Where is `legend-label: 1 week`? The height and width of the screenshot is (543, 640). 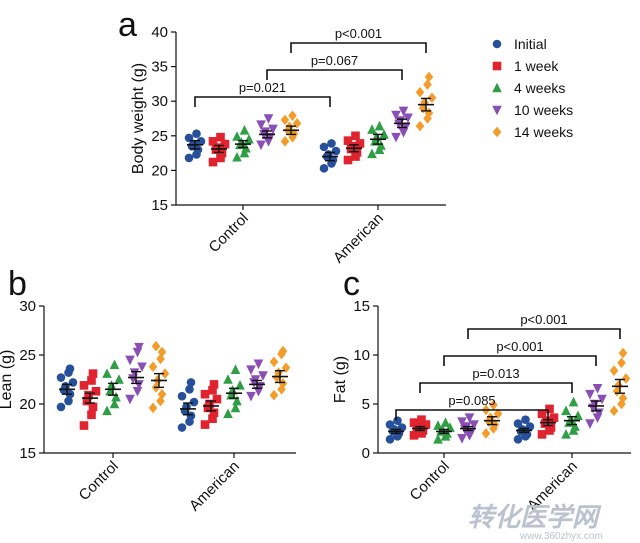
legend-label: 1 week is located at coordinates (536, 66).